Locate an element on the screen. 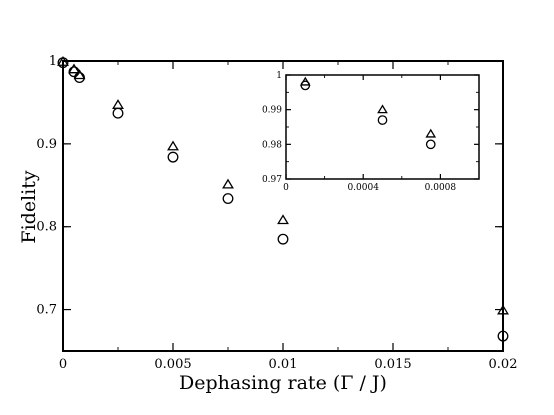 The image size is (554, 415). y-axis-label: Fidelity is located at coordinates (29, 206).